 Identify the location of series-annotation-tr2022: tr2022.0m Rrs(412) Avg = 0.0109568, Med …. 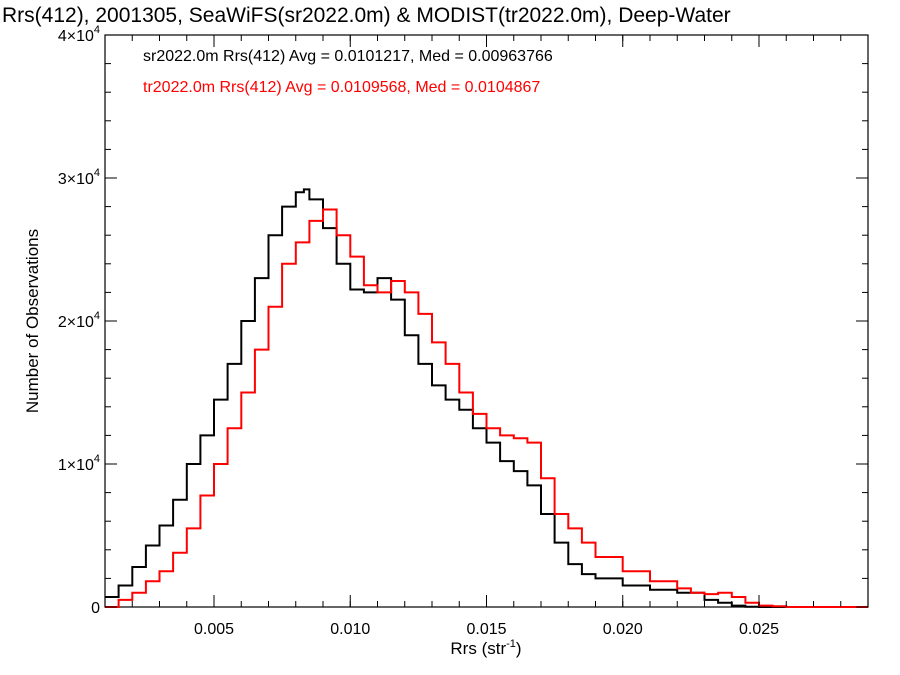
(341, 87).